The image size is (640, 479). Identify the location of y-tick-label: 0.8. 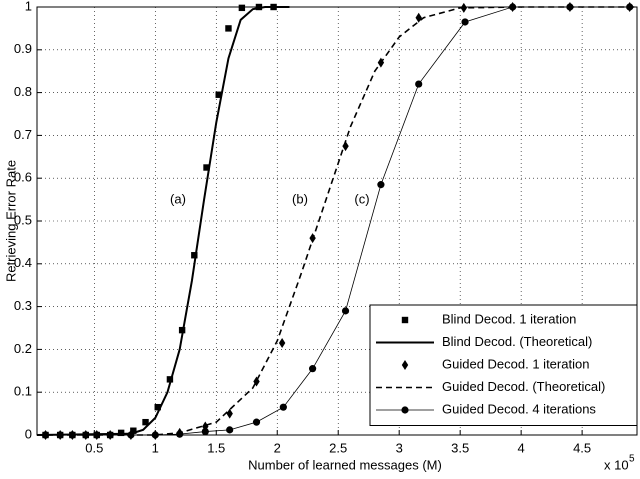
(23, 91).